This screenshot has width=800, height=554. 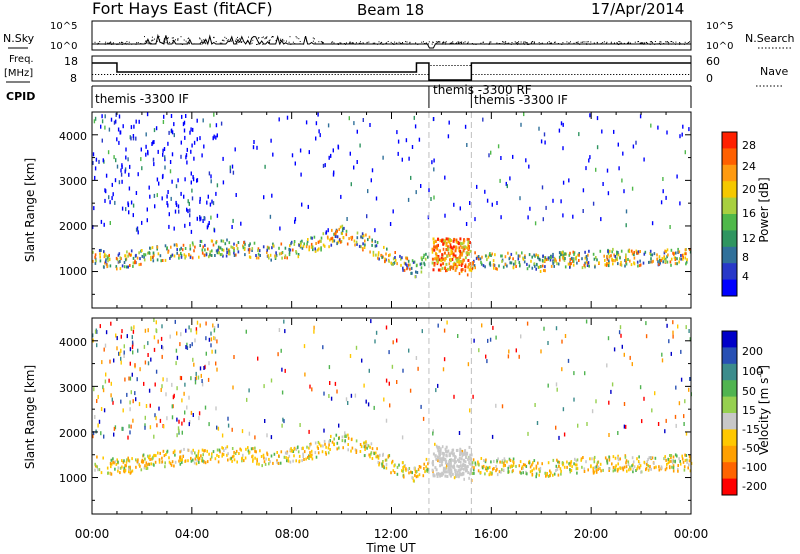 What do you see at coordinates (63, 26) in the screenshot?
I see `nsky-tick-top-left: 10^5` at bounding box center [63, 26].